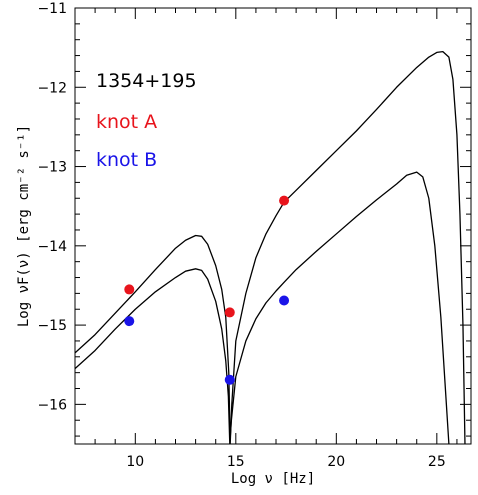 This screenshot has height=495, width=478. Describe the element at coordinates (336, 462) in the screenshot. I see `x-tick-label: 20` at that location.